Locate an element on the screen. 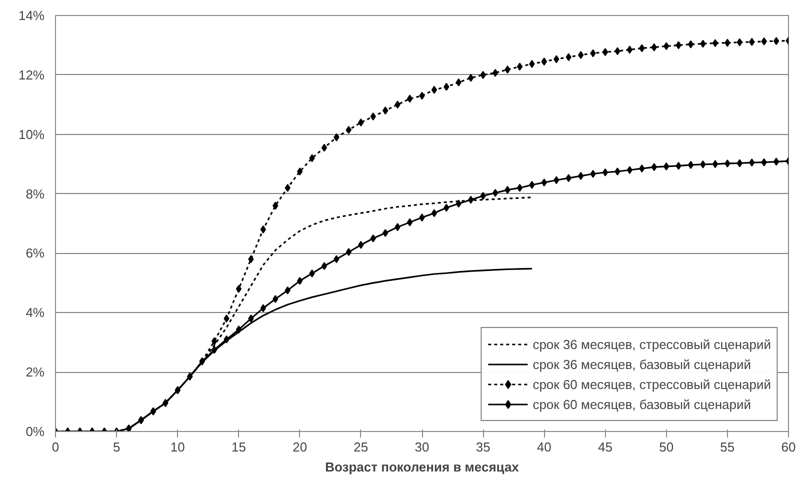  x-tick-label: 30 is located at coordinates (422, 447).